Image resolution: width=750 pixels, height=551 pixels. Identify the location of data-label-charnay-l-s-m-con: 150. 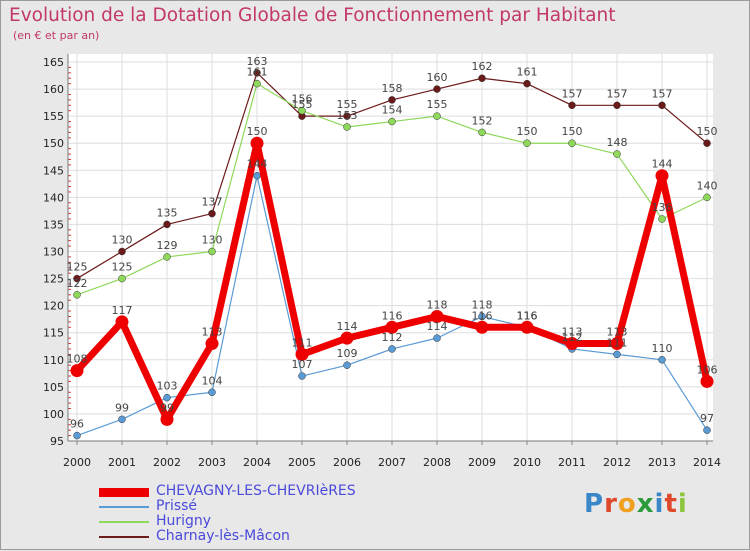
(707, 131).